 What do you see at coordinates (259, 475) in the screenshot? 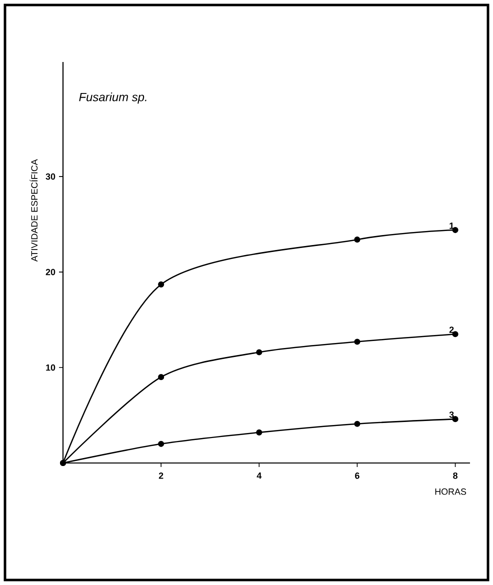
I see `x-tick-label: 4` at bounding box center [259, 475].